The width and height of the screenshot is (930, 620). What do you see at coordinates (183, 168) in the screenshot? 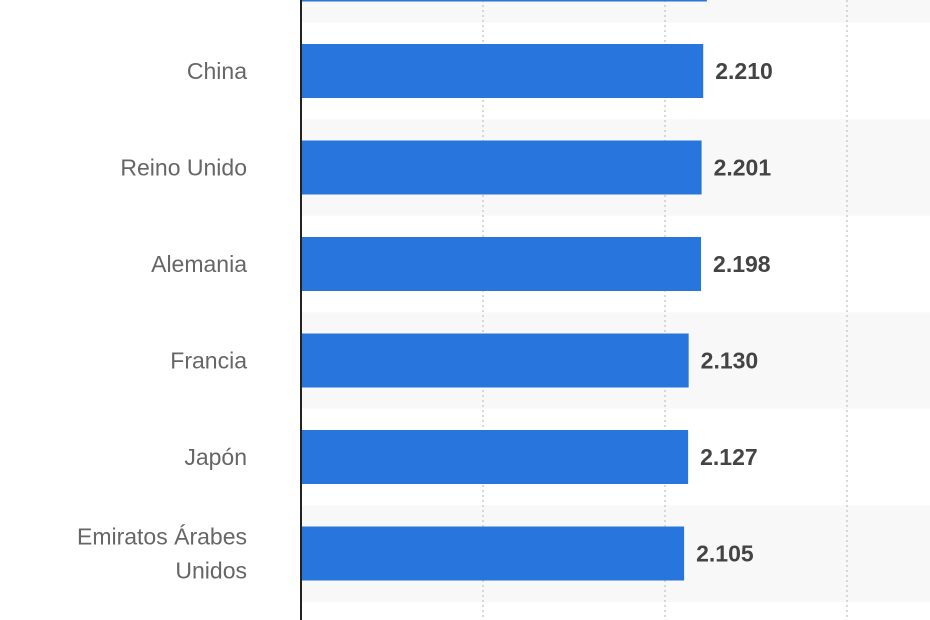
I see `category-label: Reino Unido` at bounding box center [183, 168].